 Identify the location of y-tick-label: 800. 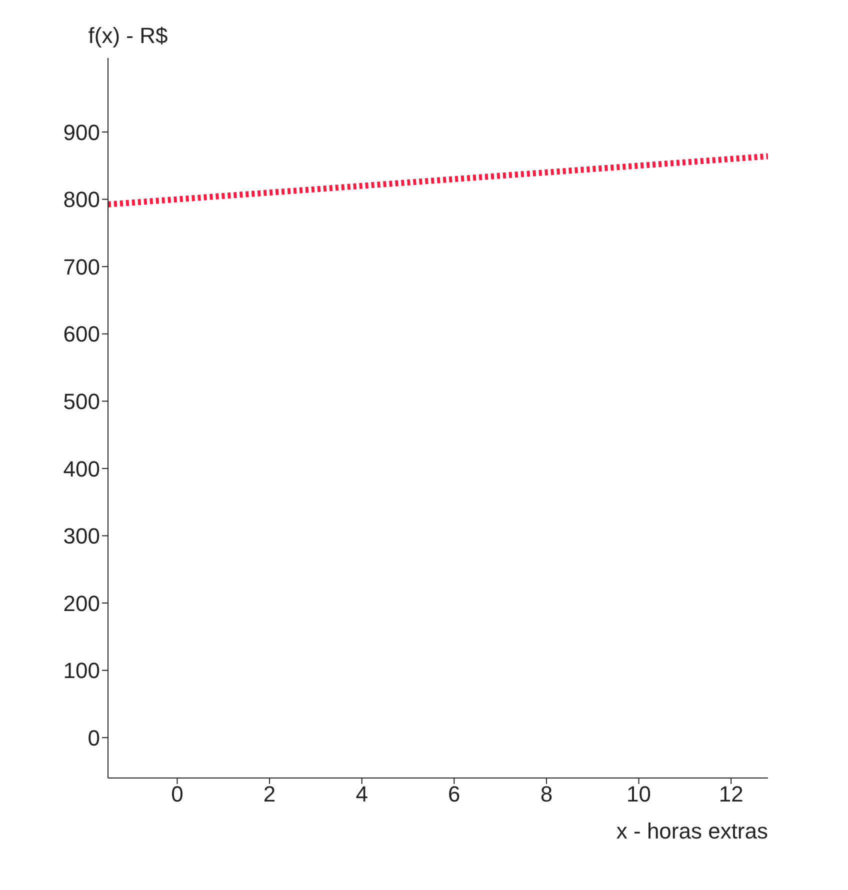
(81, 199).